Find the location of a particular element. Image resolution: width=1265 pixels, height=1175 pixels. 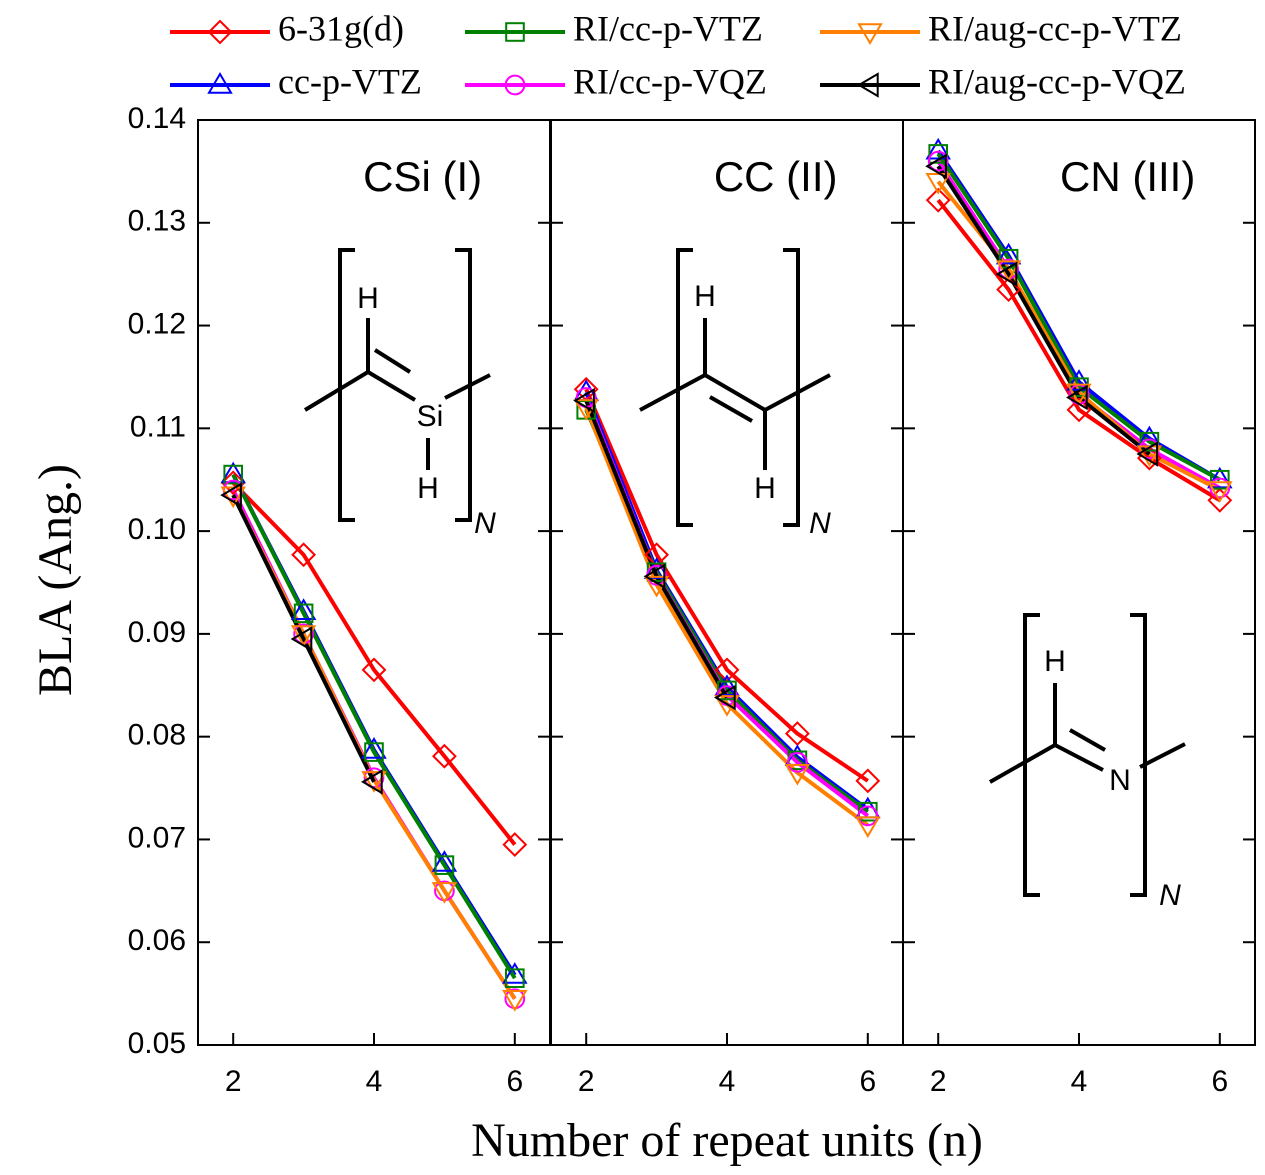

y-tick-label: 0.09 is located at coordinates (157, 632).